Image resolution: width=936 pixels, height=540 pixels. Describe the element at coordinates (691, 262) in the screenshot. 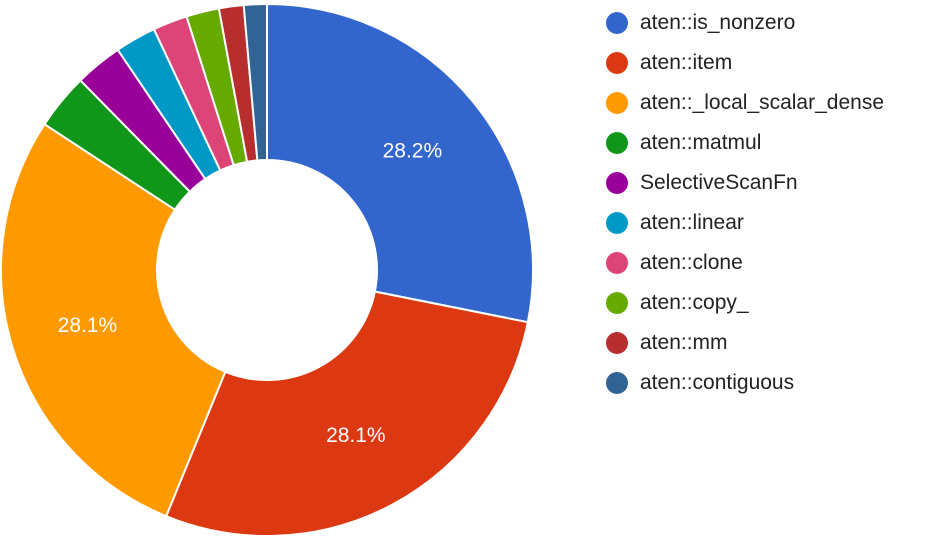

I see `legend-label: aten::clone` at that location.